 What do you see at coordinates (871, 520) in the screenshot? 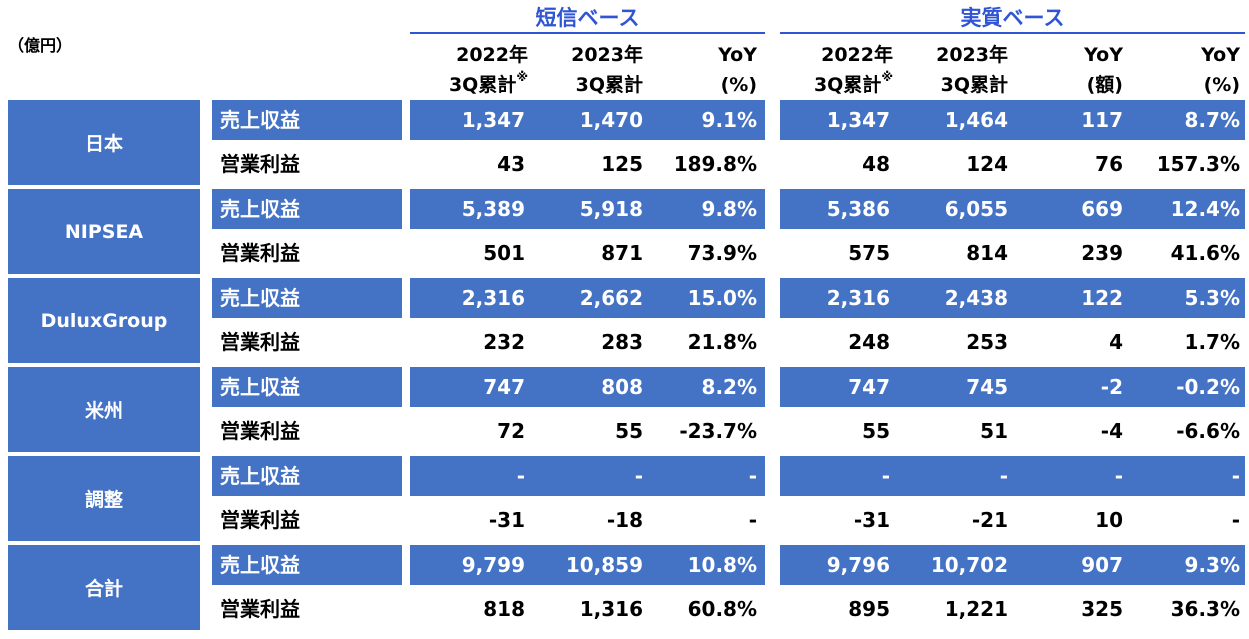
I see `value-cell: -31` at bounding box center [871, 520].